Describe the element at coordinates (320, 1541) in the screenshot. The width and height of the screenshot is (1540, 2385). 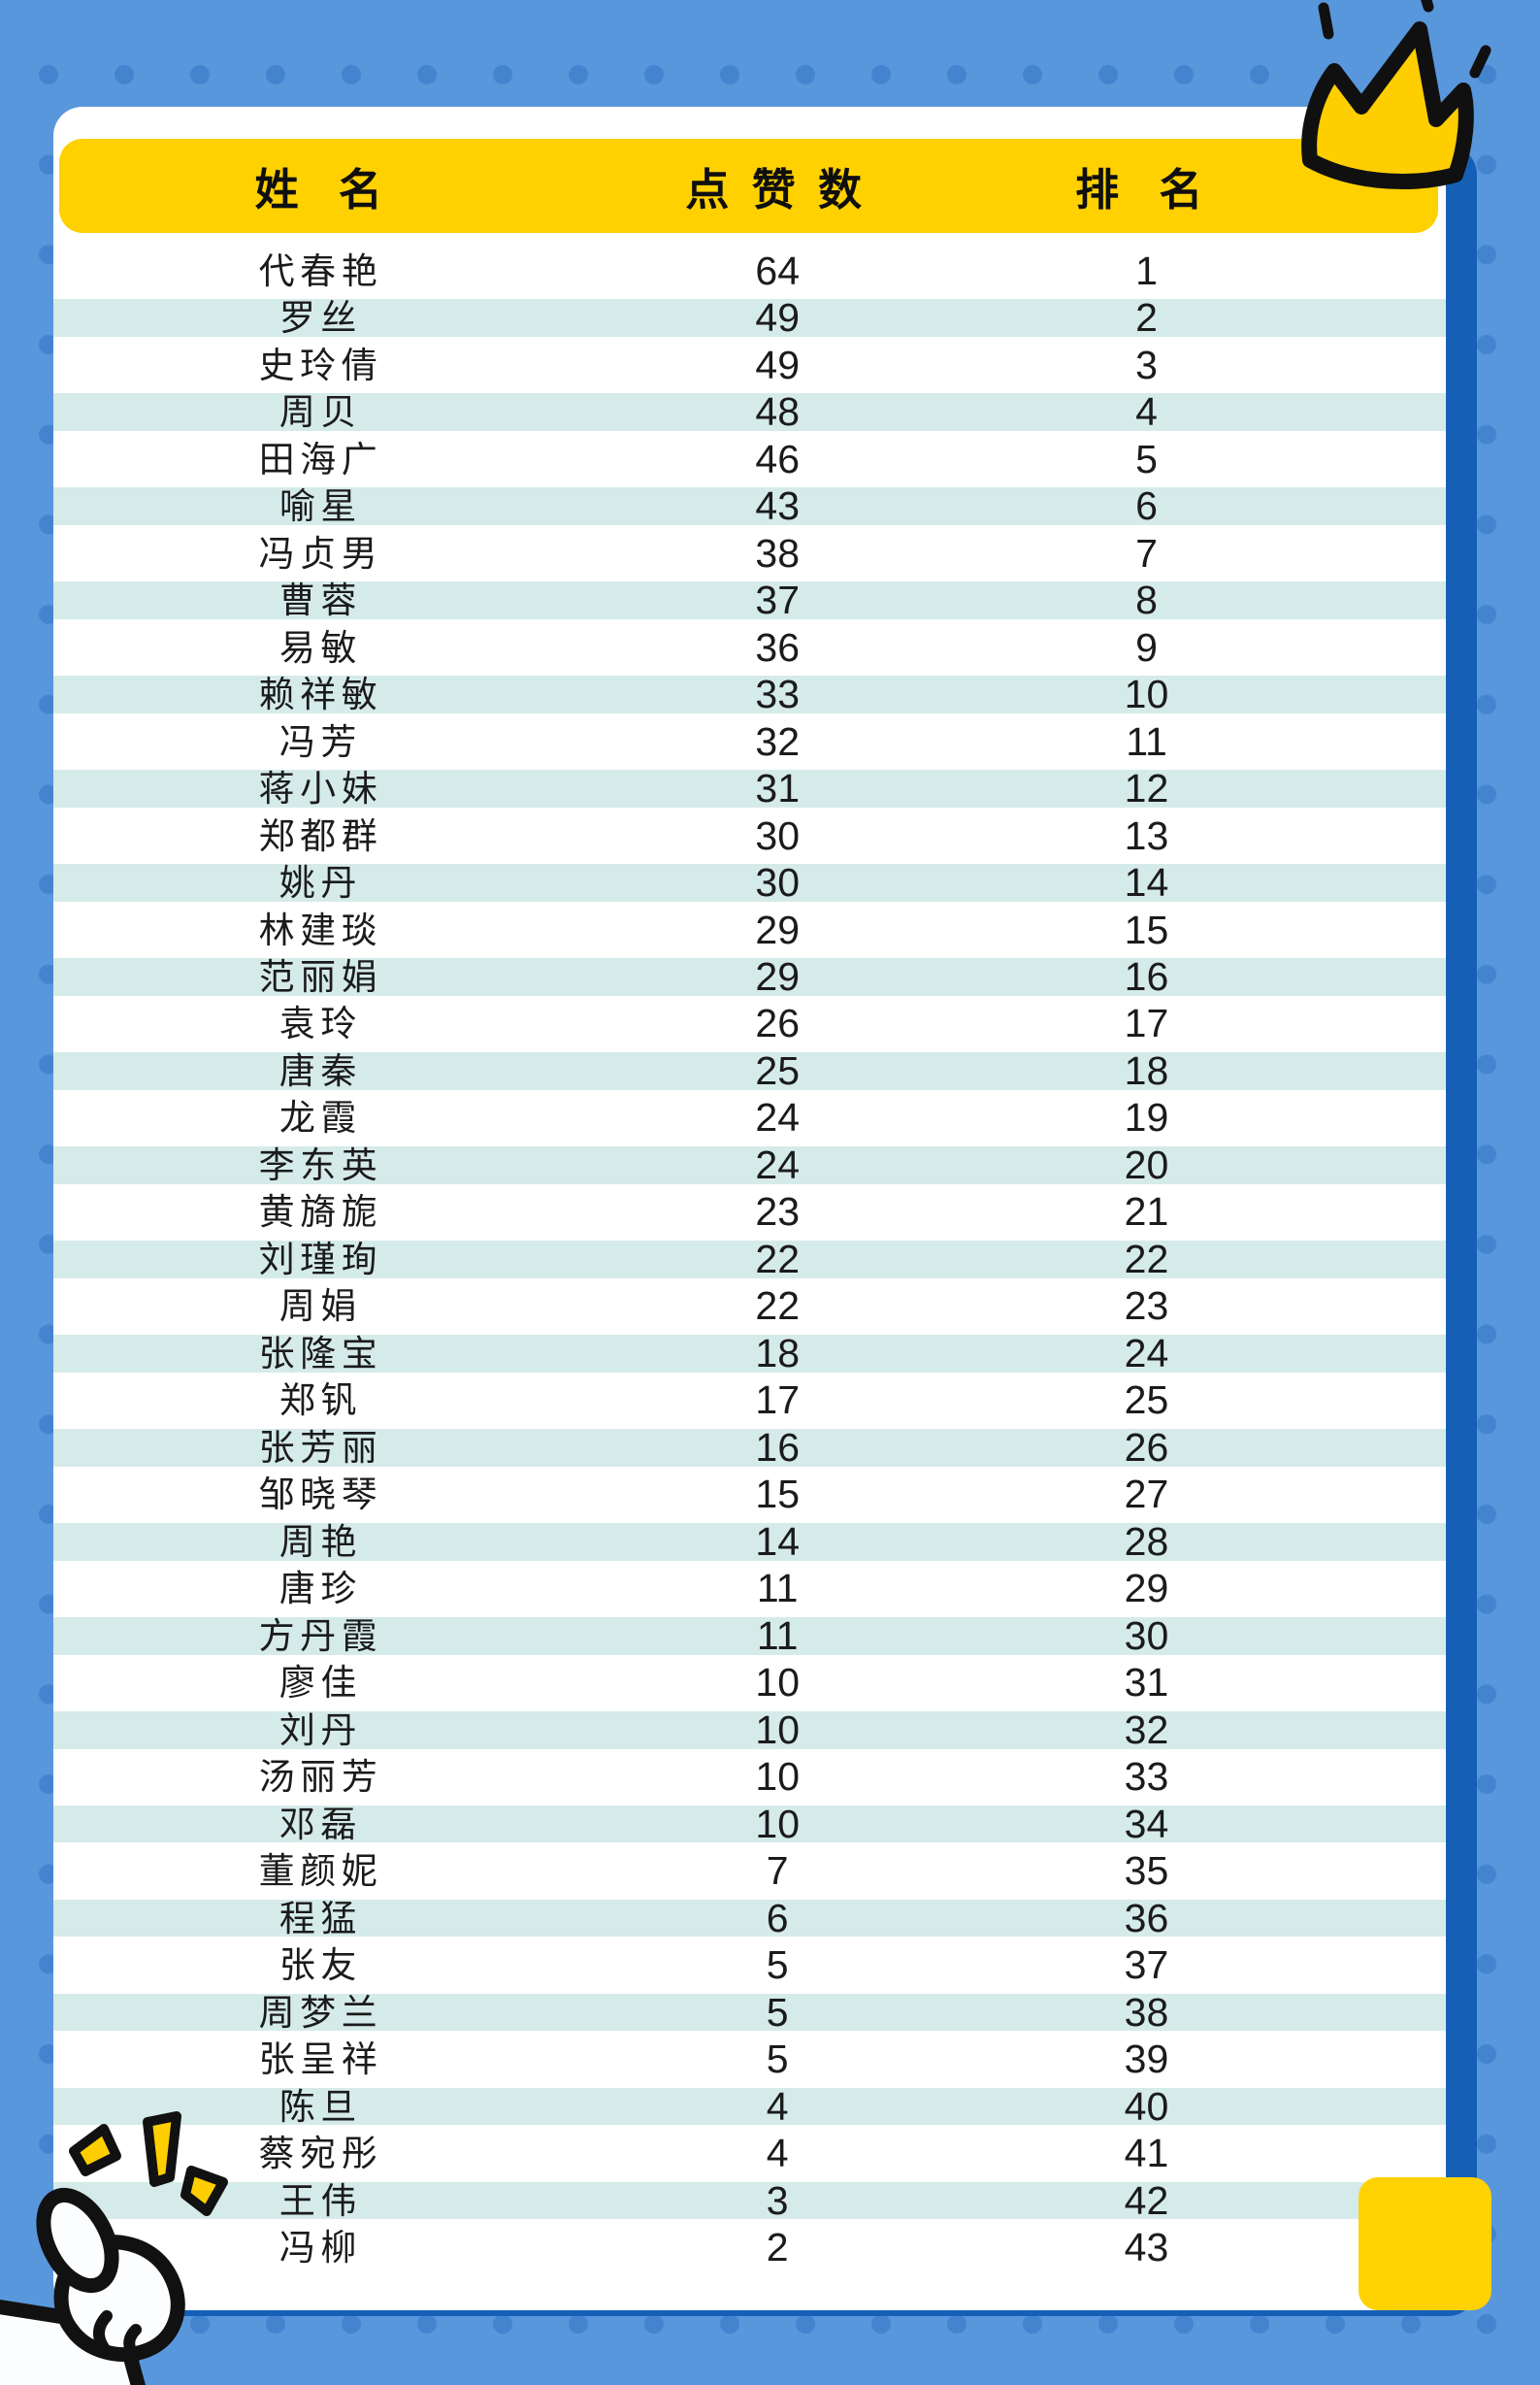
I see `row-name-cell: 周艳` at that location.